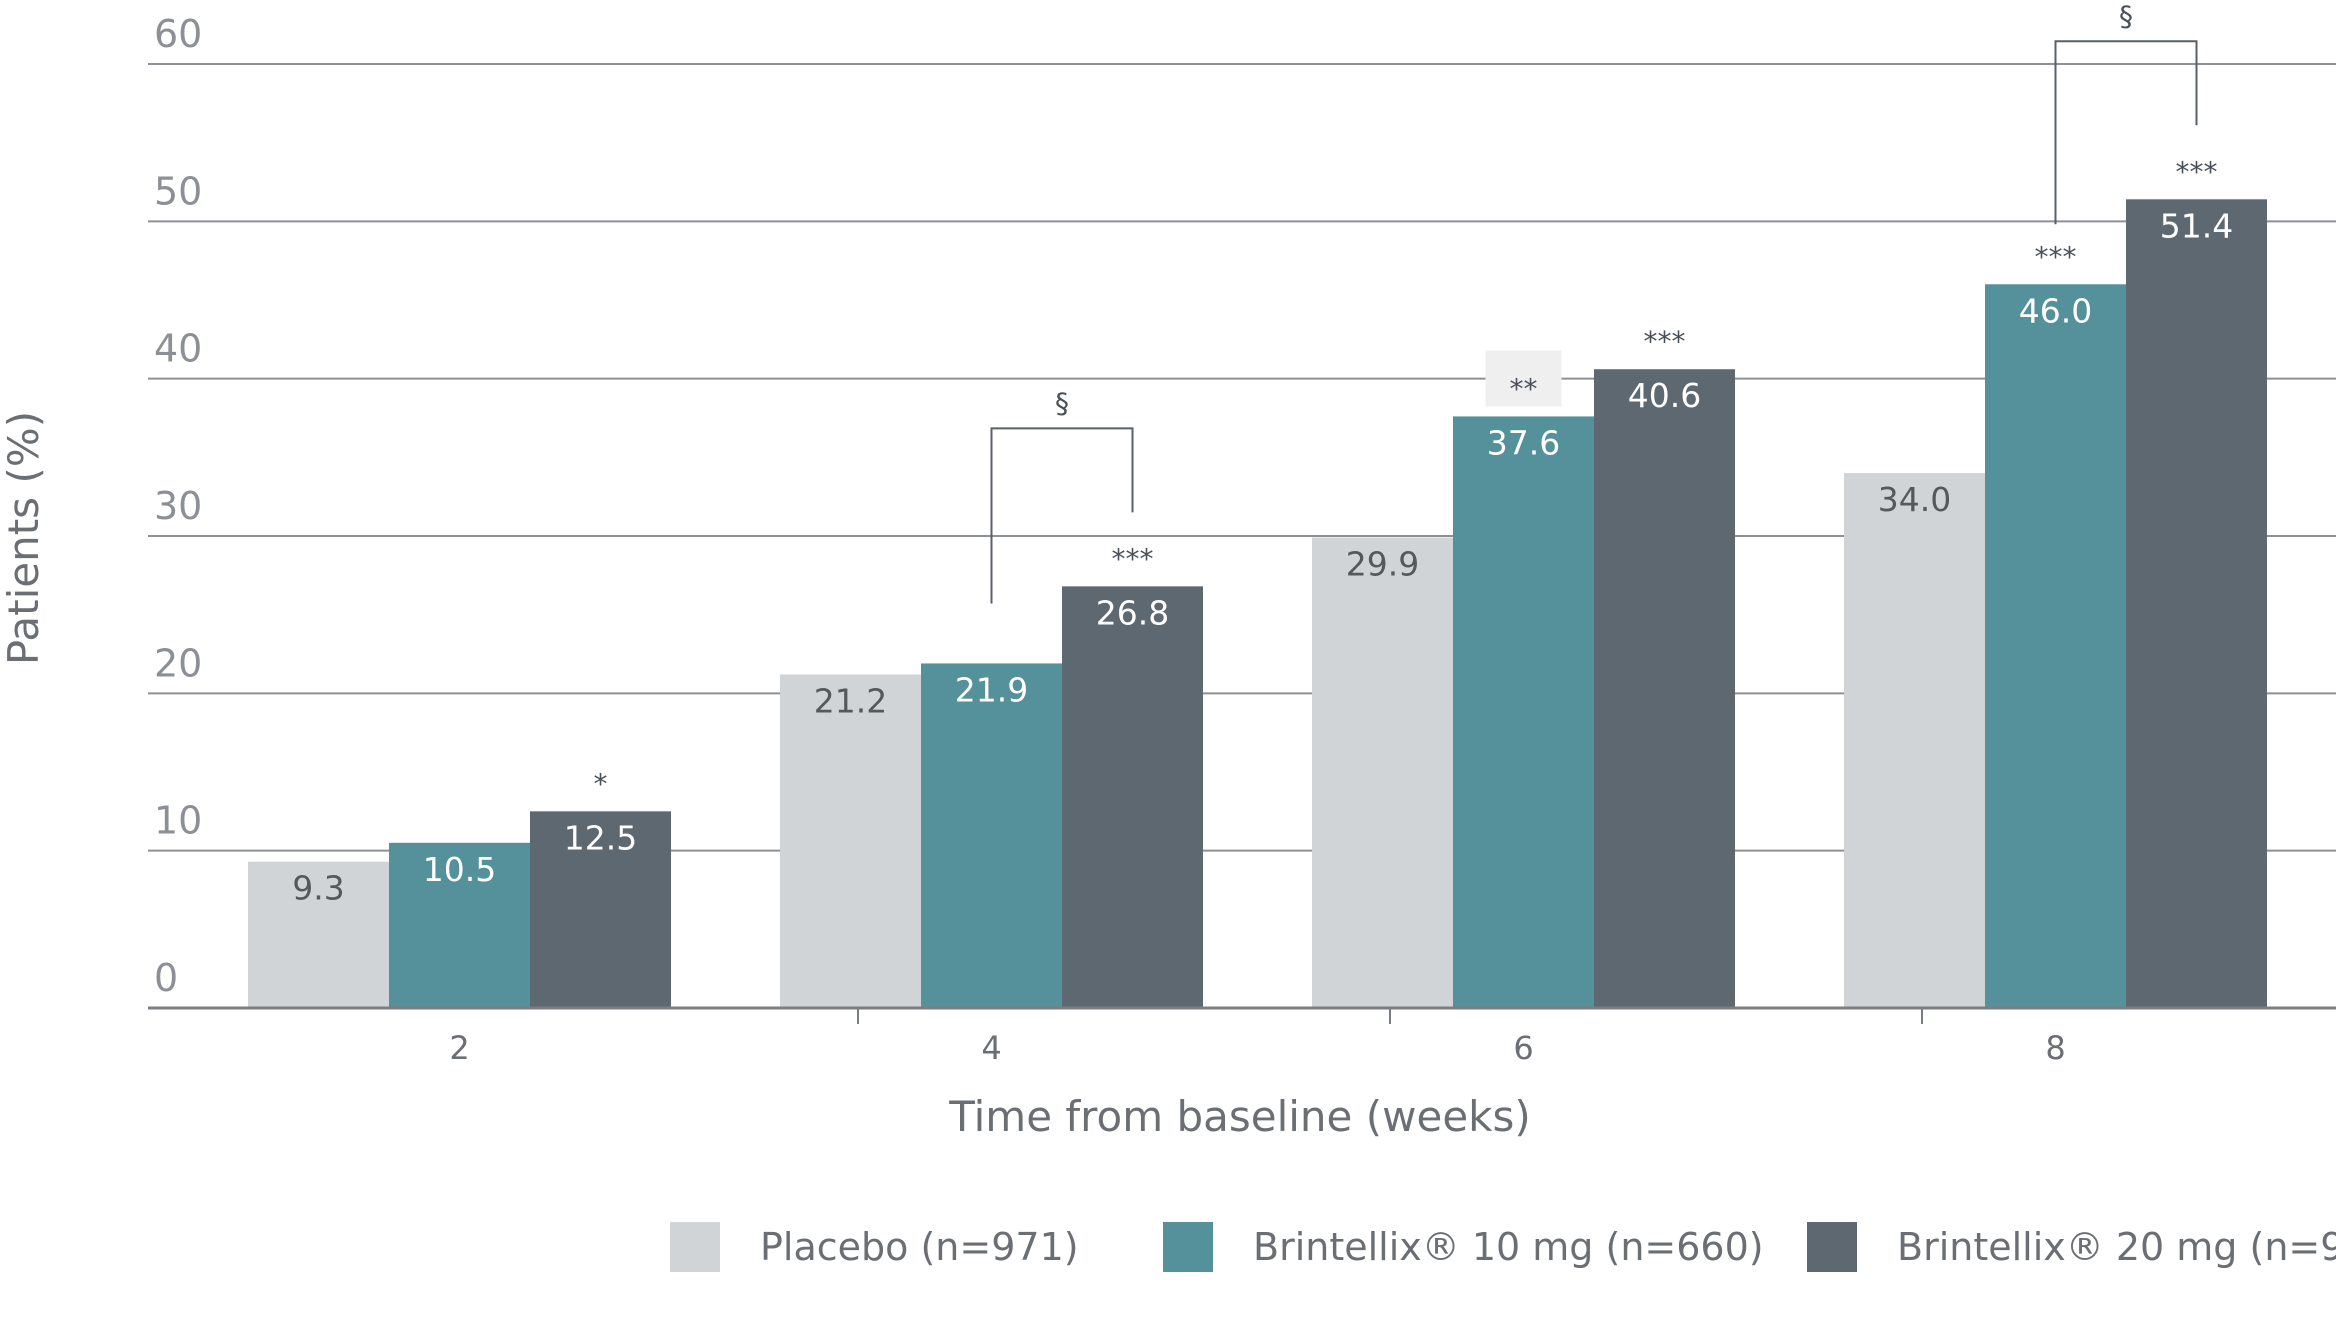  What do you see at coordinates (1132, 612) in the screenshot?
I see `bar-value-label: 26.8` at bounding box center [1132, 612].